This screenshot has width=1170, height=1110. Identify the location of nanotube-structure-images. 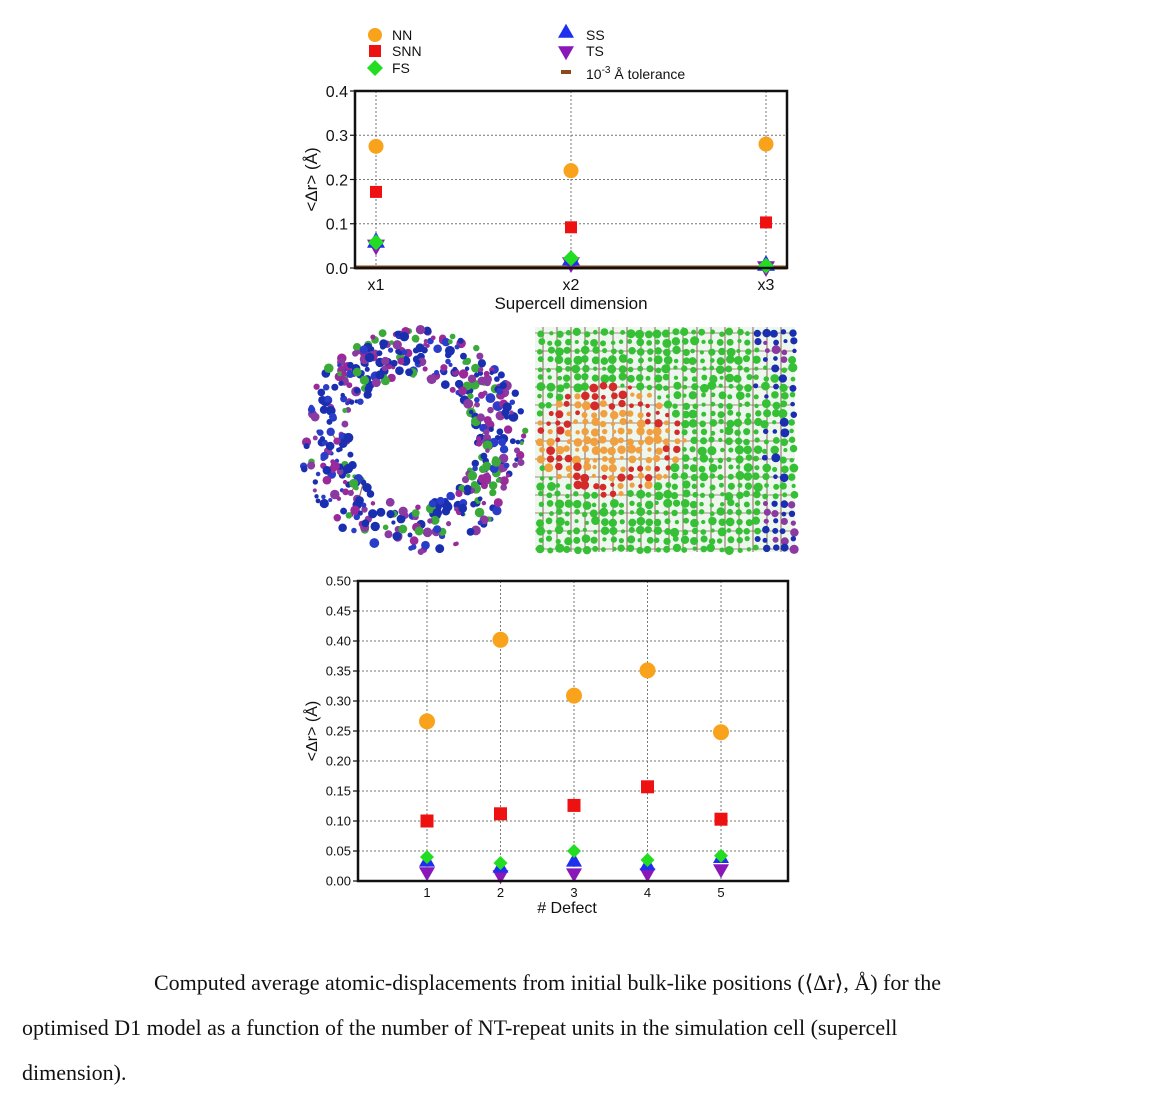
(549, 440).